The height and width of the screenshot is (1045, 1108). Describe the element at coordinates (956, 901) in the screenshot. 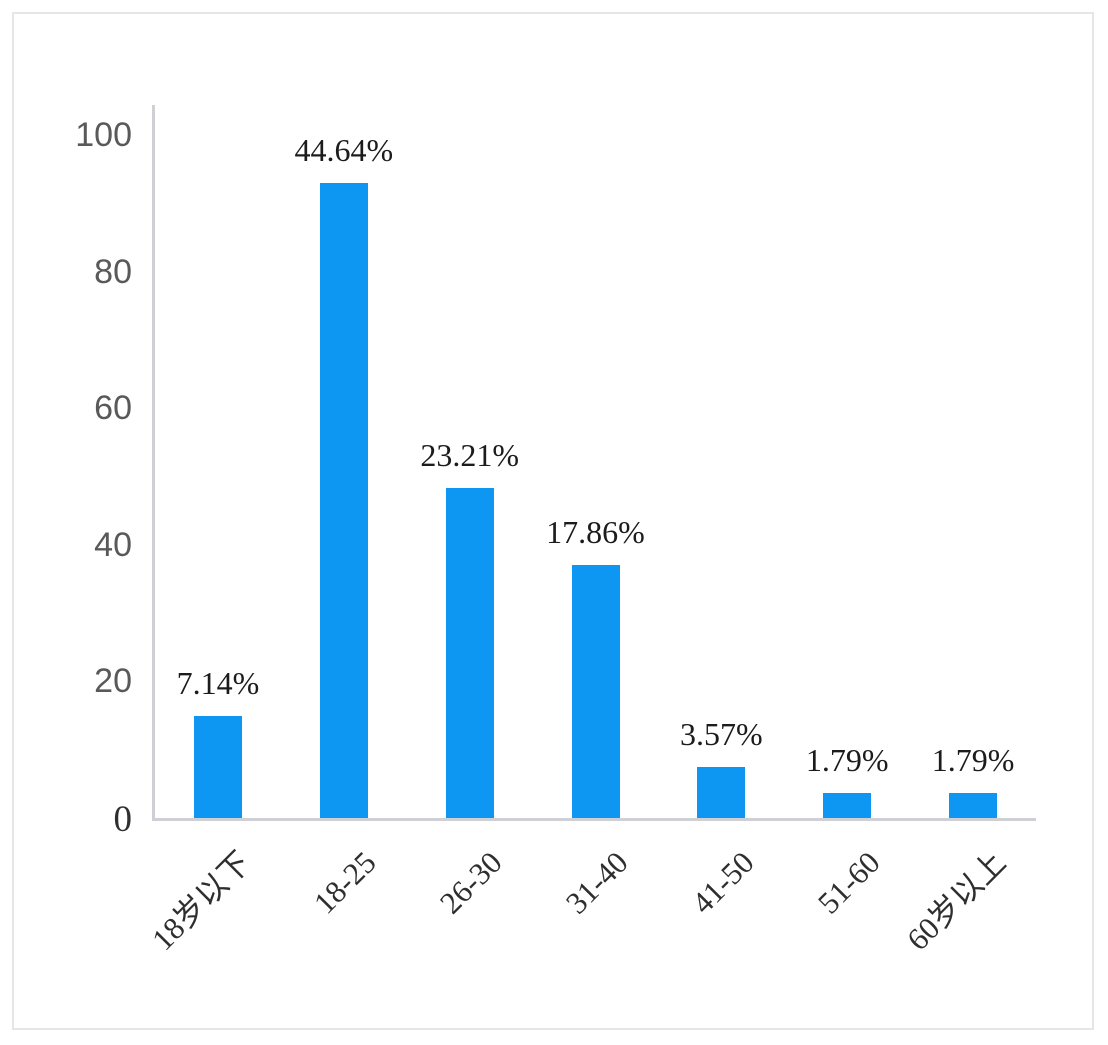

I see `x-category-label: 60岁以上` at that location.